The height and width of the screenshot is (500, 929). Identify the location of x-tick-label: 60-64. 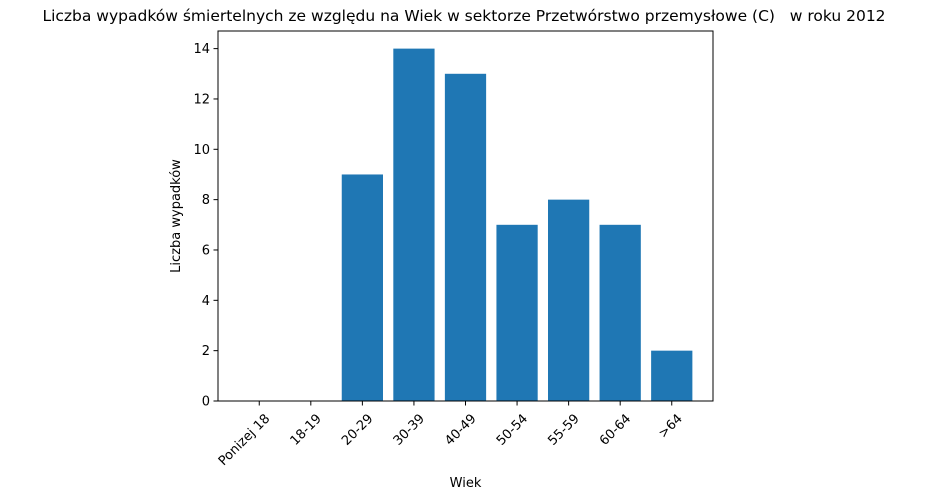
(615, 429).